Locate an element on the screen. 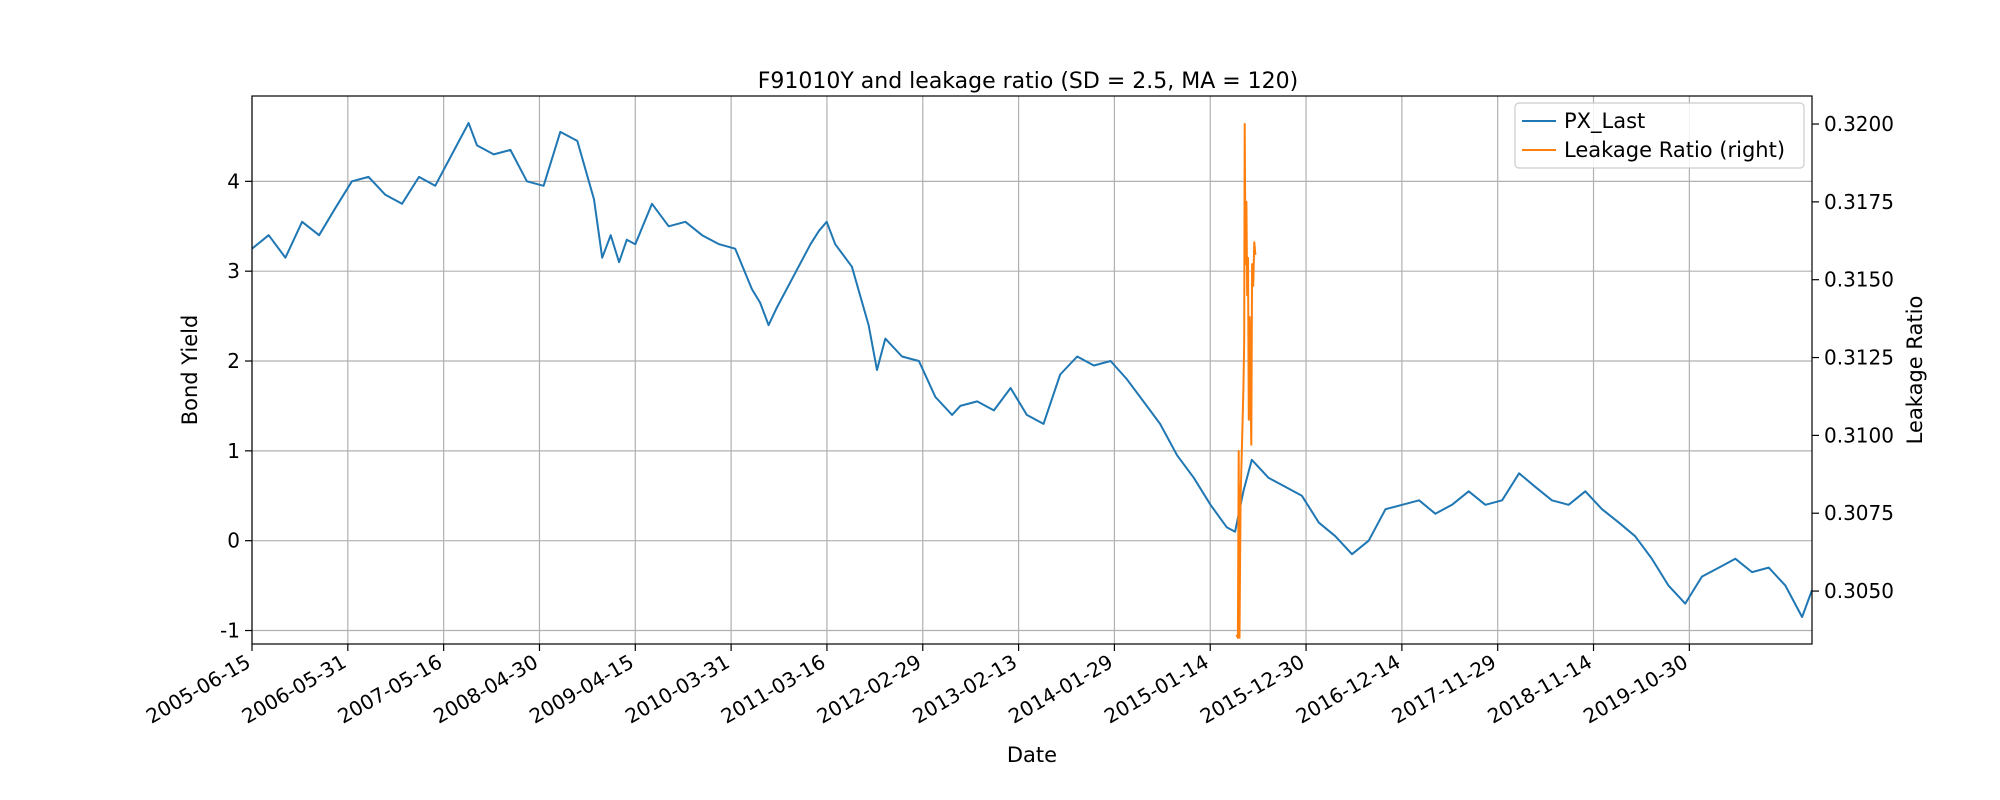 Image resolution: width=2000 pixels, height=800 pixels. x-tick-label: 2009-04-15 is located at coordinates (581, 689).